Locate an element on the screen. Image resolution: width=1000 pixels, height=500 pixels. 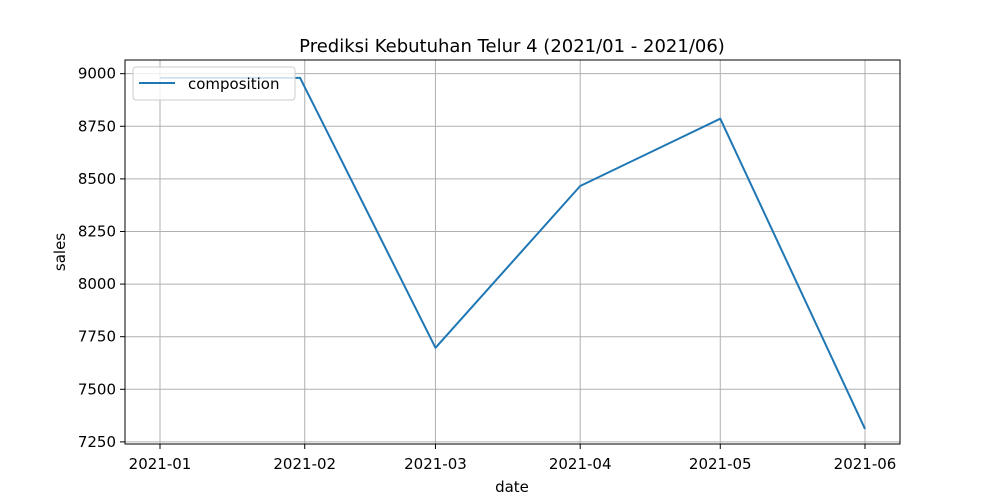
y-tick-label: 7500 is located at coordinates (97, 389).